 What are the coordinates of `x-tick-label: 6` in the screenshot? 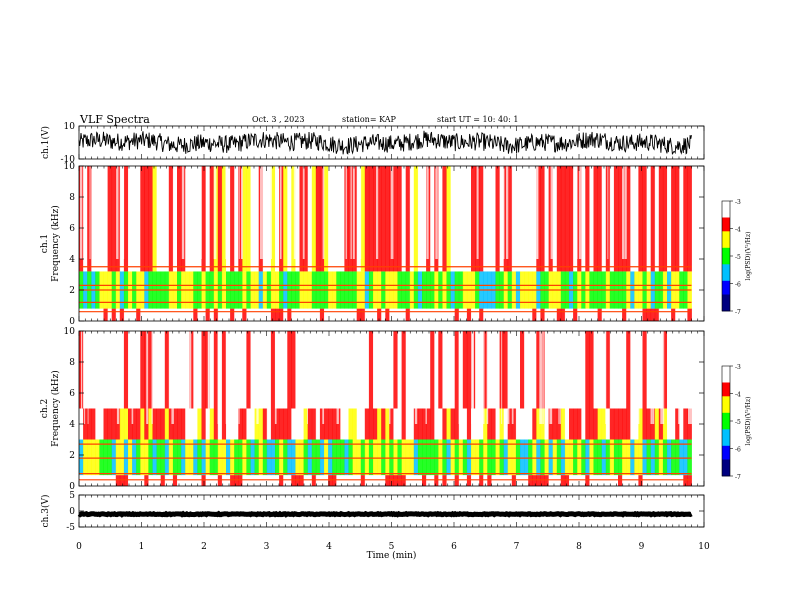 It's located at (454, 547).